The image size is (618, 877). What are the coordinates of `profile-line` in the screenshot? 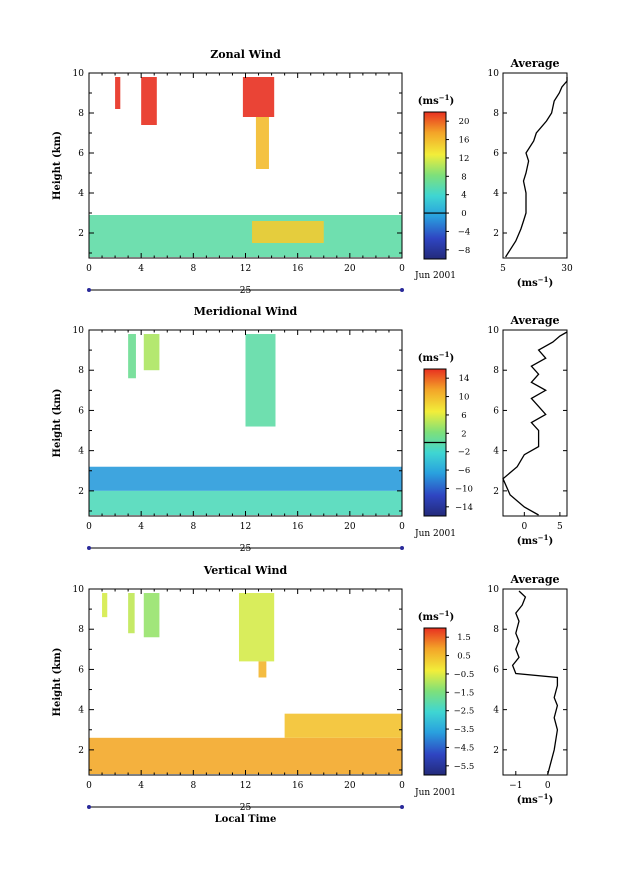 It's located at (536, 167).